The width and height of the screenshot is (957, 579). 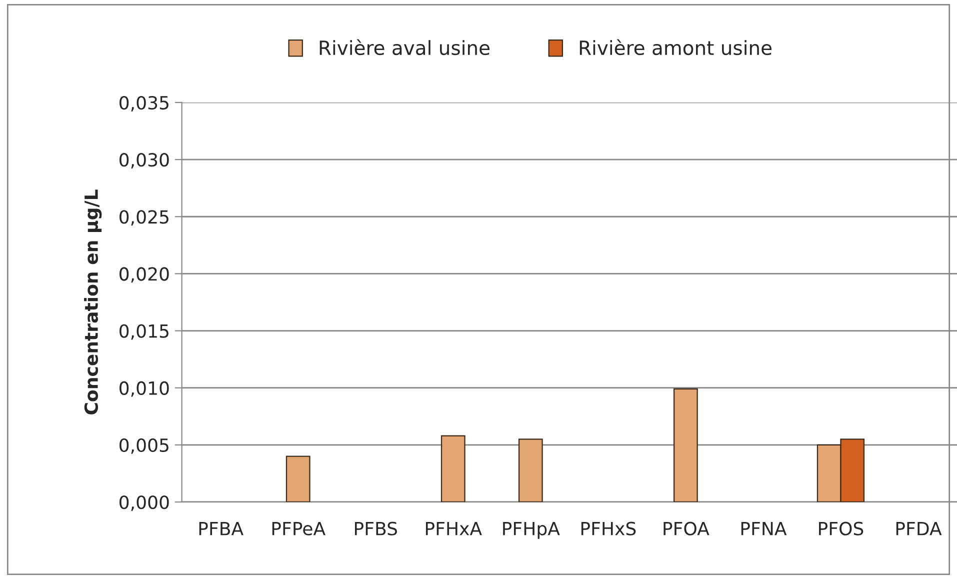 I want to click on y-axis-title: Concentration en µg/L, so click(x=93, y=302).